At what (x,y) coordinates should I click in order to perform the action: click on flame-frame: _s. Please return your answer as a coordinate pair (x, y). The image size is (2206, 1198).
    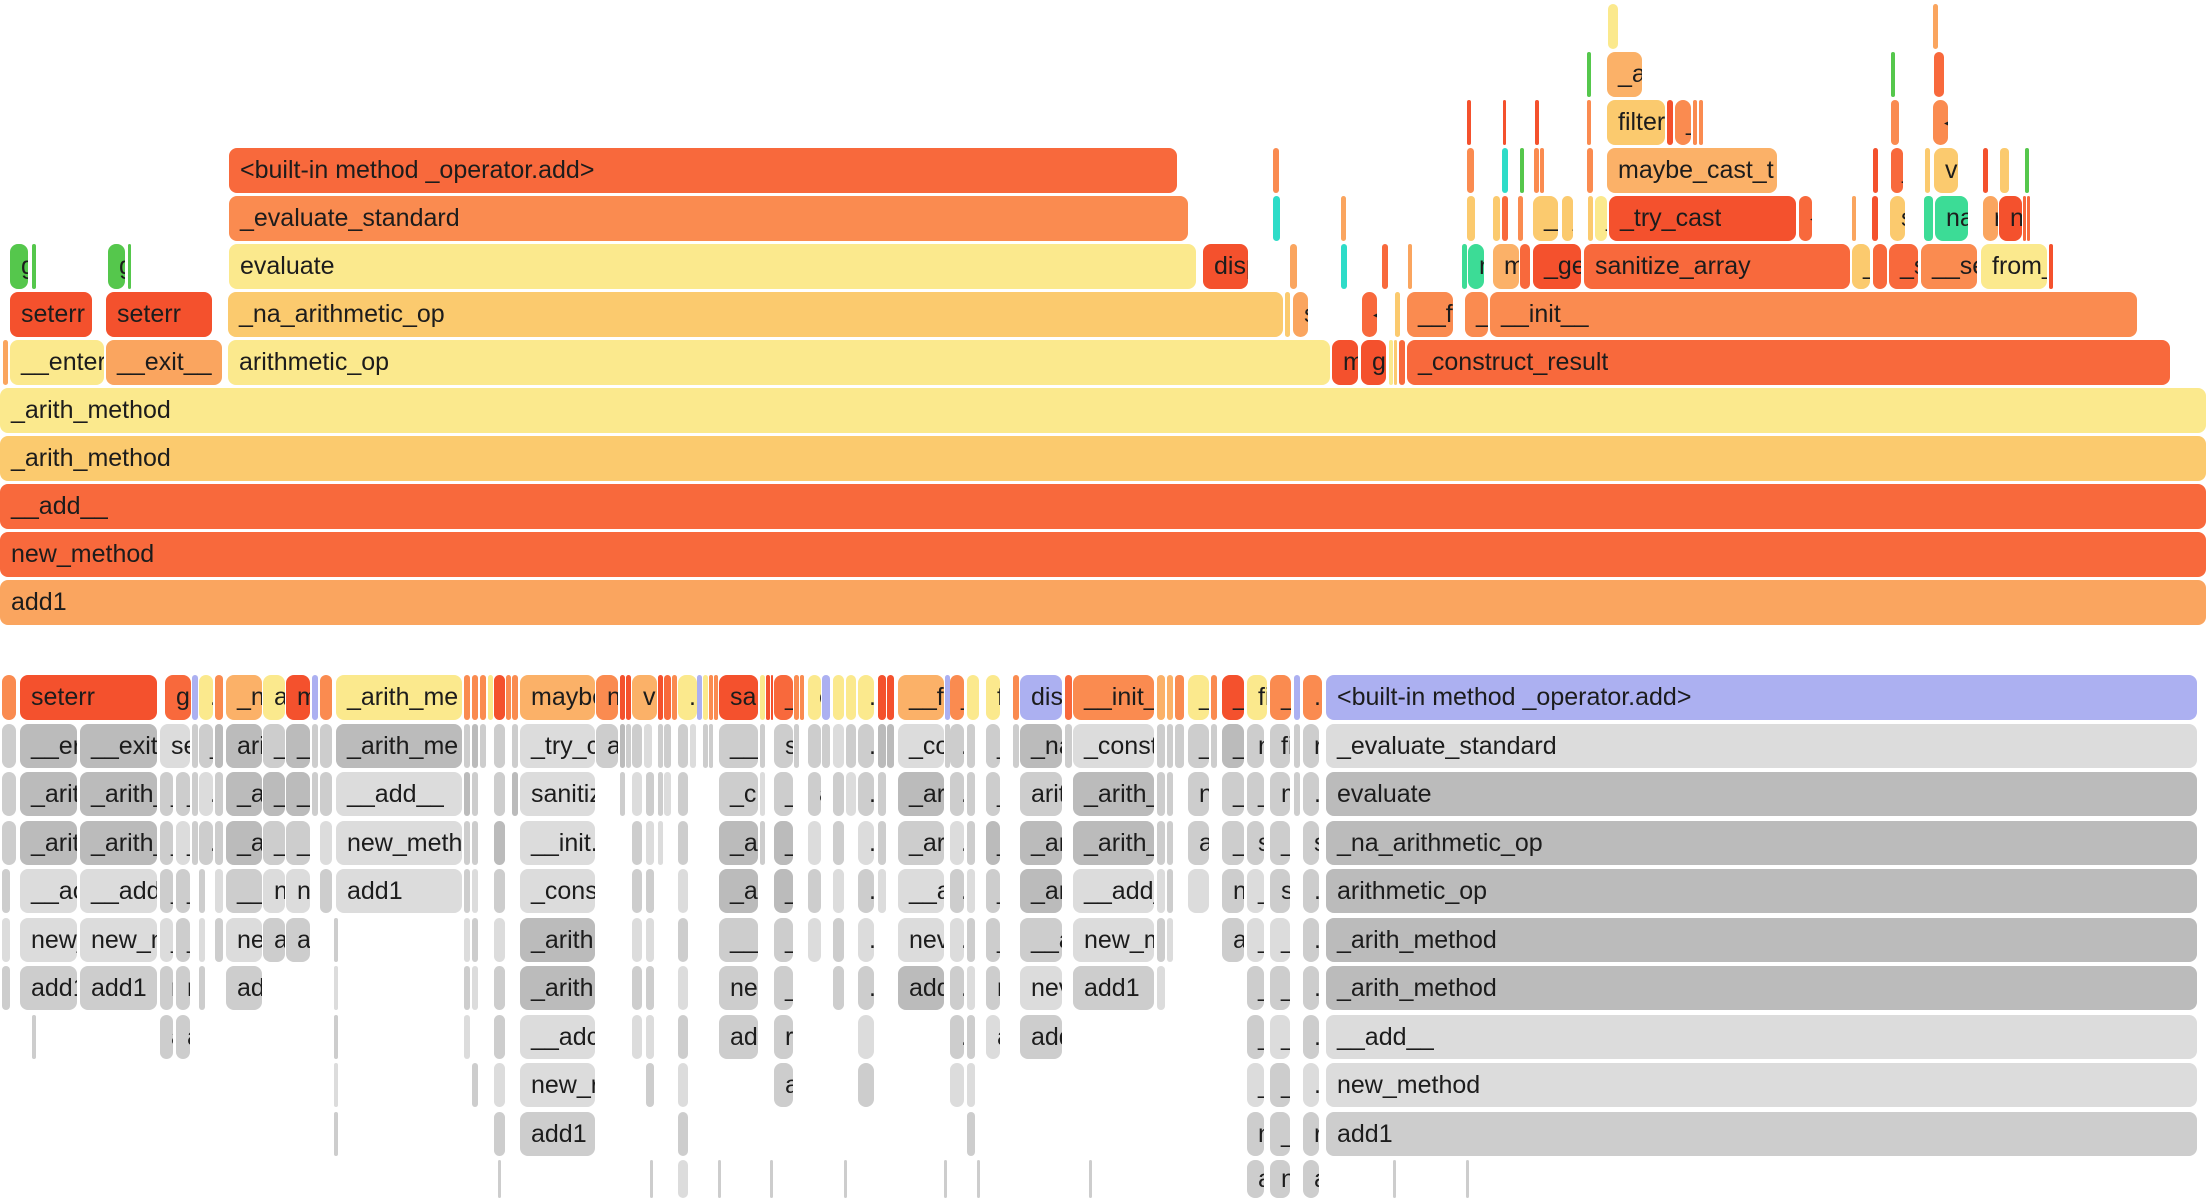
    Looking at the image, I should click on (1903, 266).